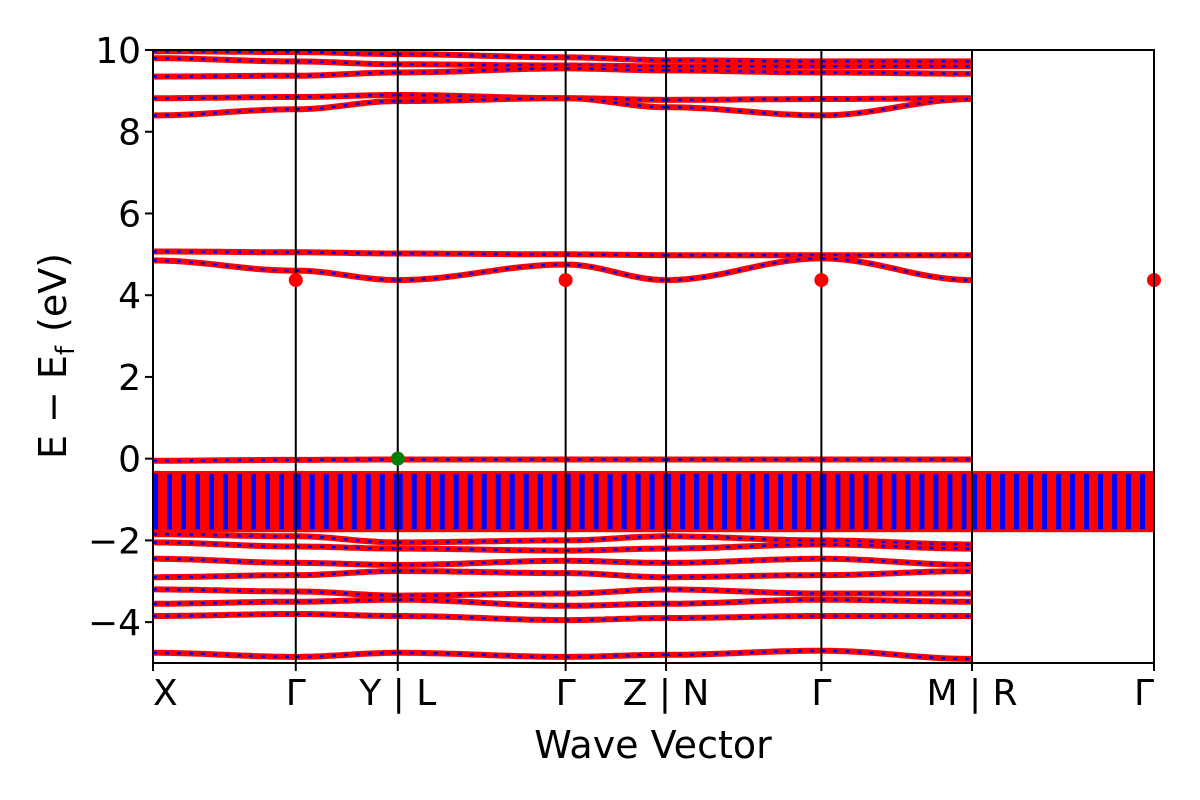  I want to click on x-tick-label-2: Y | L, so click(397, 693).